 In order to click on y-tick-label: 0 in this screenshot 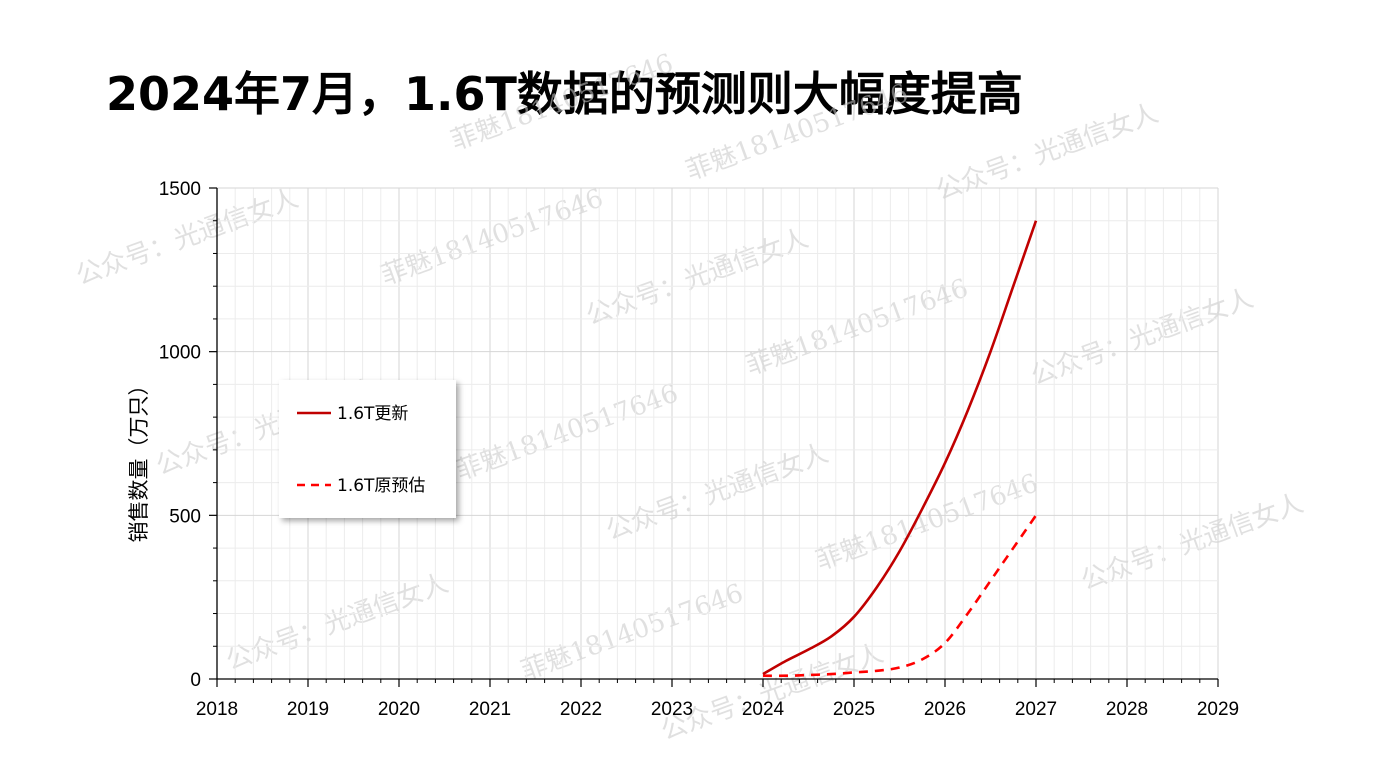, I will do `click(195, 680)`.